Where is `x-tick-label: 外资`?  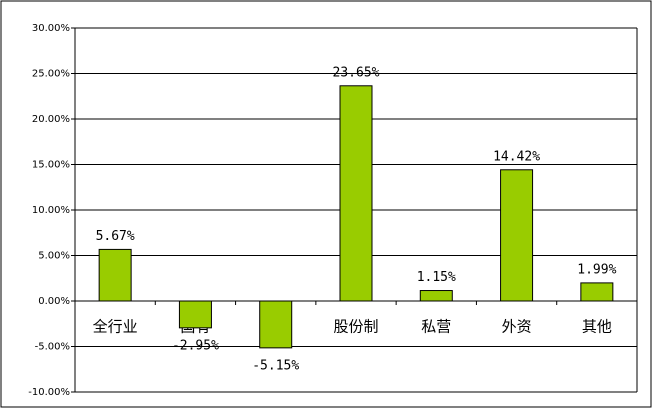
x-tick-label: 外资 is located at coordinates (517, 327).